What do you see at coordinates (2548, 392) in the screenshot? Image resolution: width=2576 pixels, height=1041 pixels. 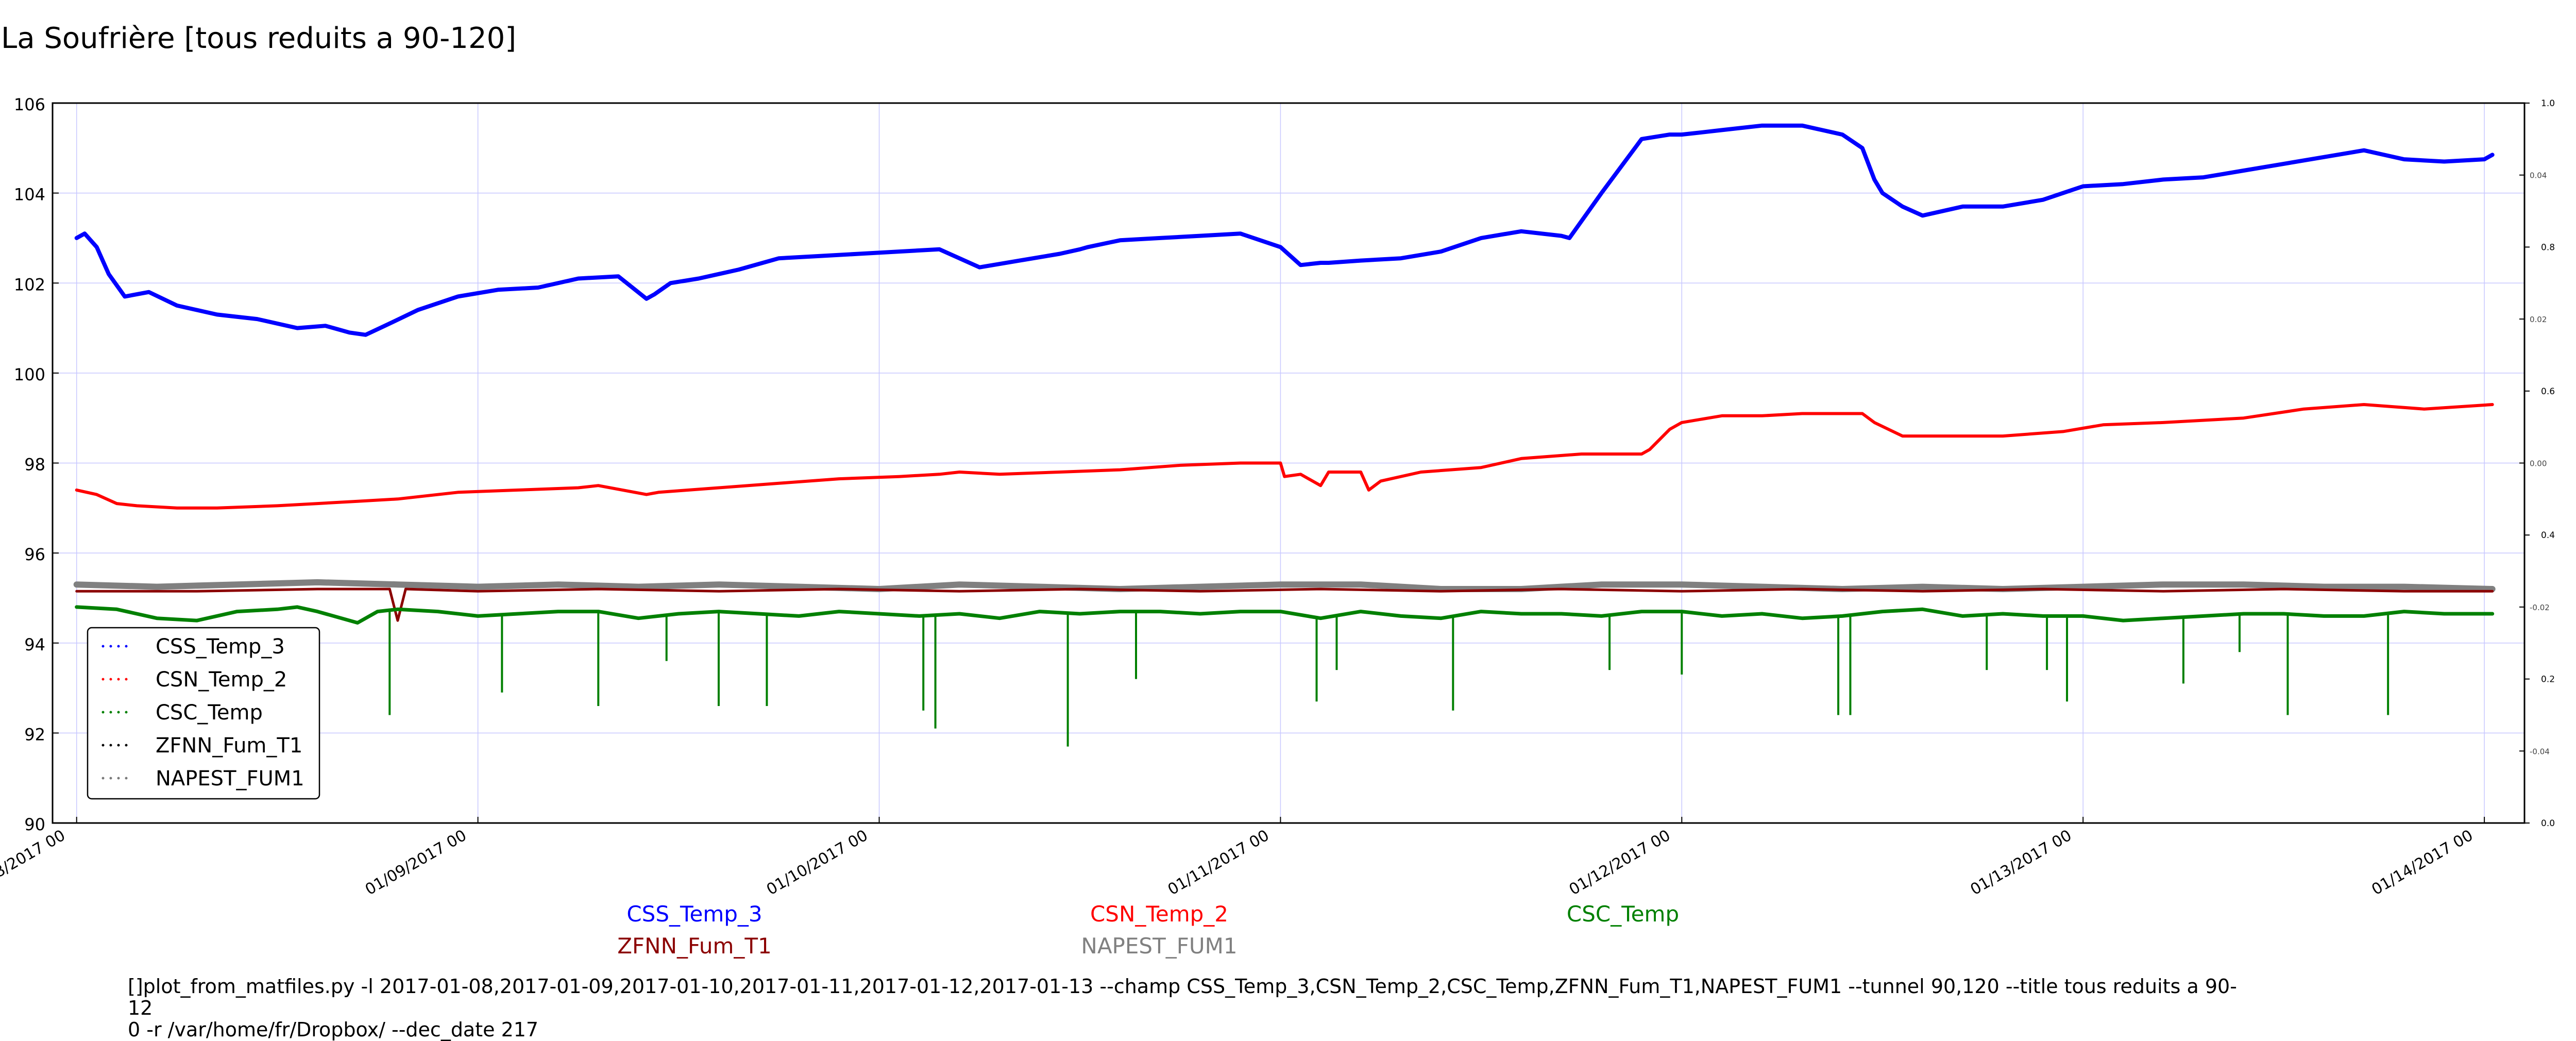 I see `right-outer-tick-label: 0.6` at bounding box center [2548, 392].